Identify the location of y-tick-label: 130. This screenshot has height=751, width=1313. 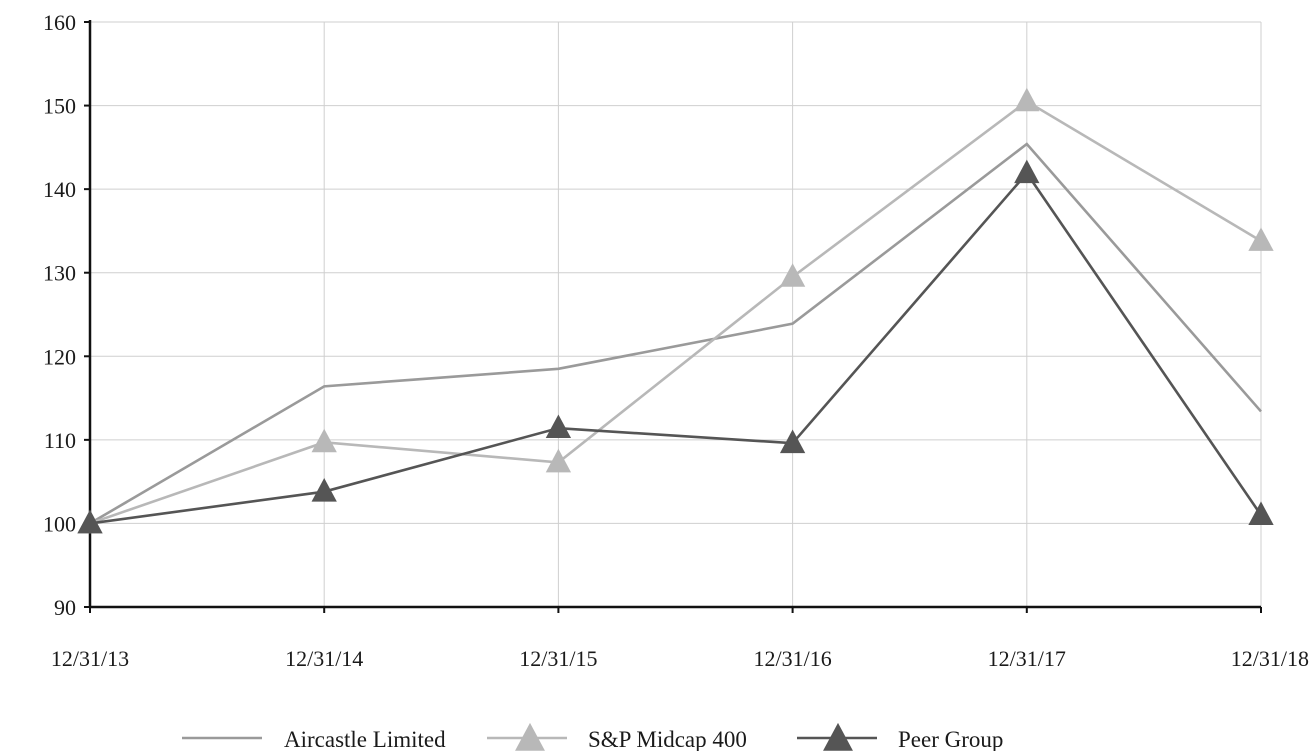
(59, 273).